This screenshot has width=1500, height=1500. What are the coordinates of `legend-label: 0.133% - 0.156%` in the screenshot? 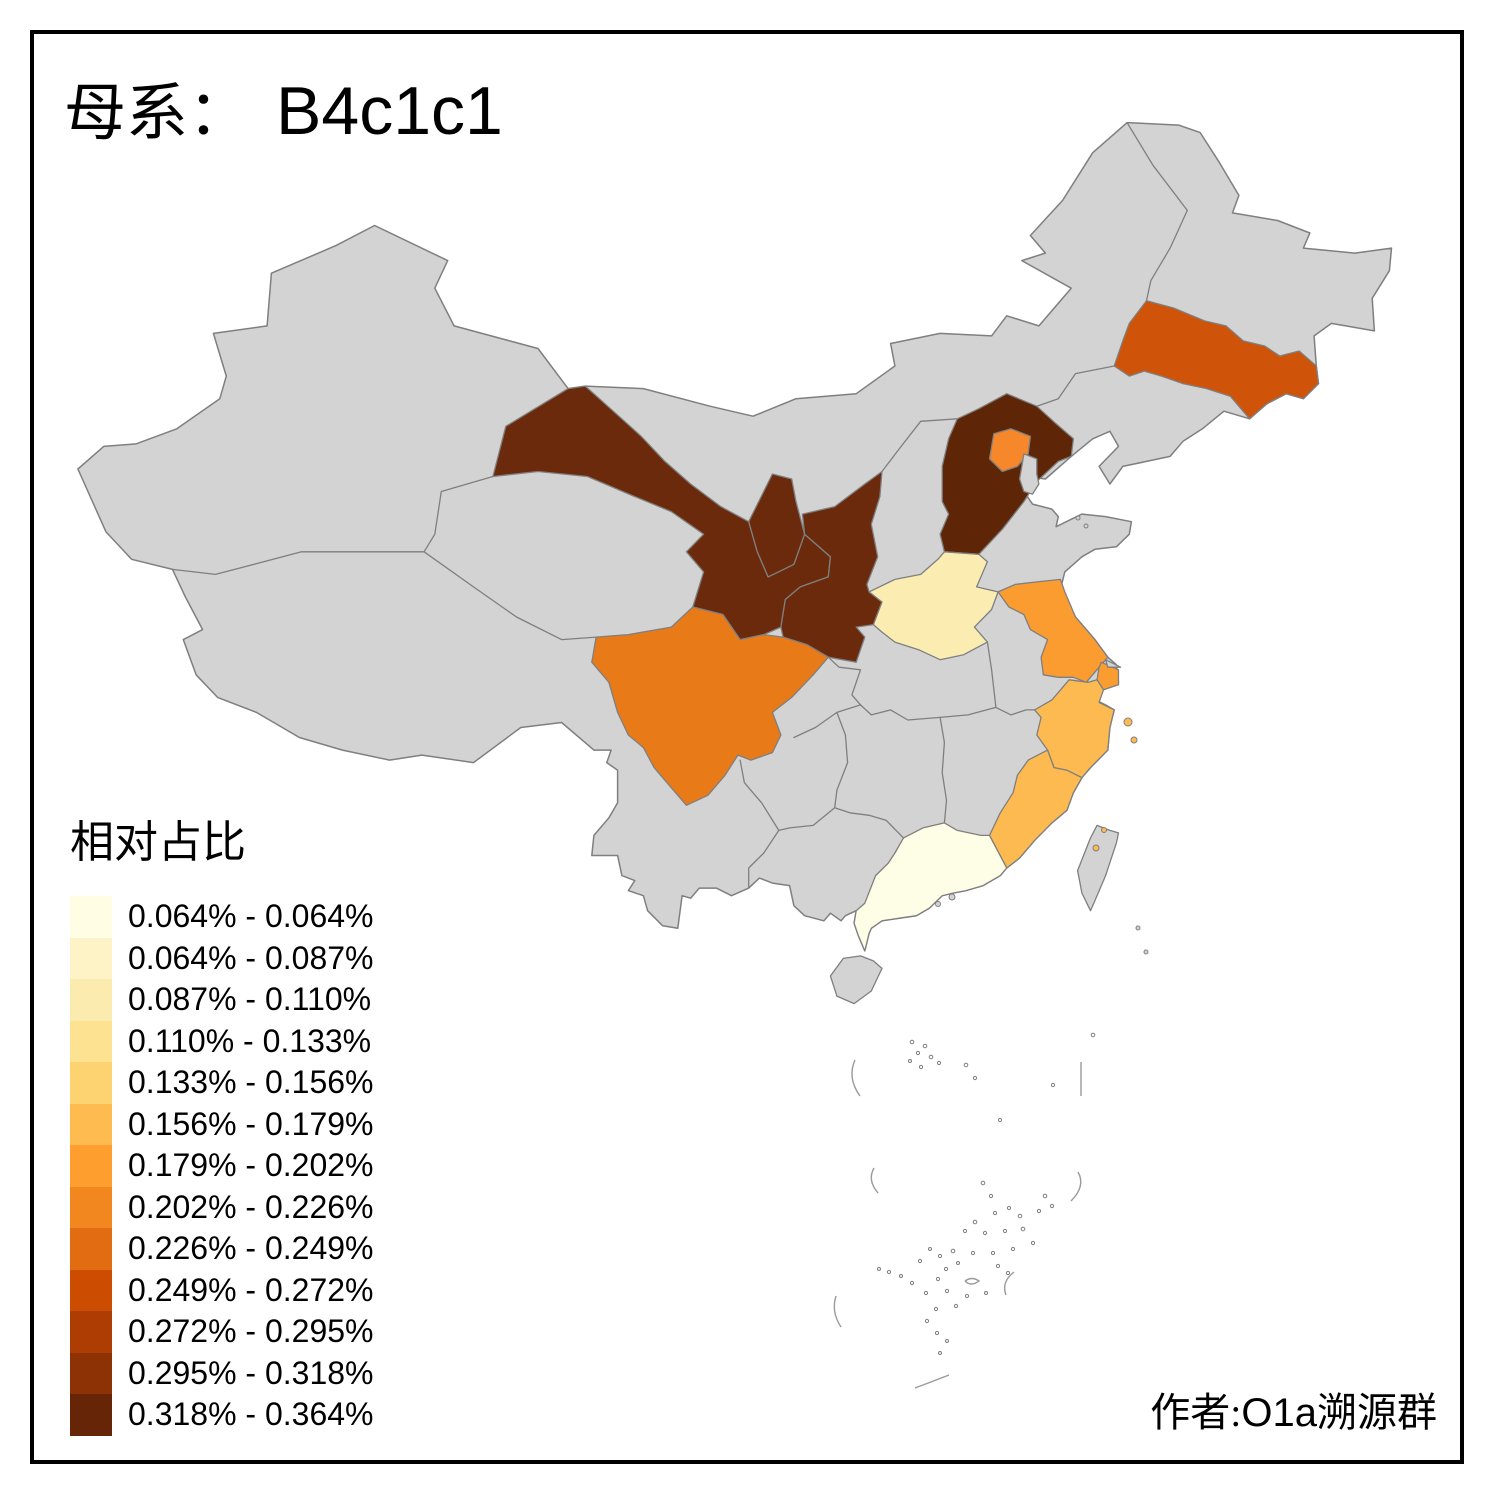 It's located at (251, 1082).